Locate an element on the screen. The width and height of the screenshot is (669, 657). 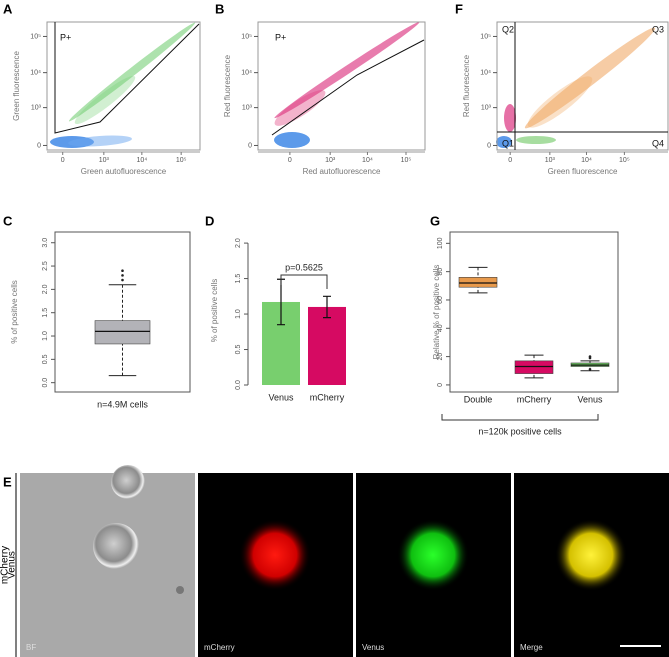
y-tick-label: 100 is located at coordinates (440, 243).